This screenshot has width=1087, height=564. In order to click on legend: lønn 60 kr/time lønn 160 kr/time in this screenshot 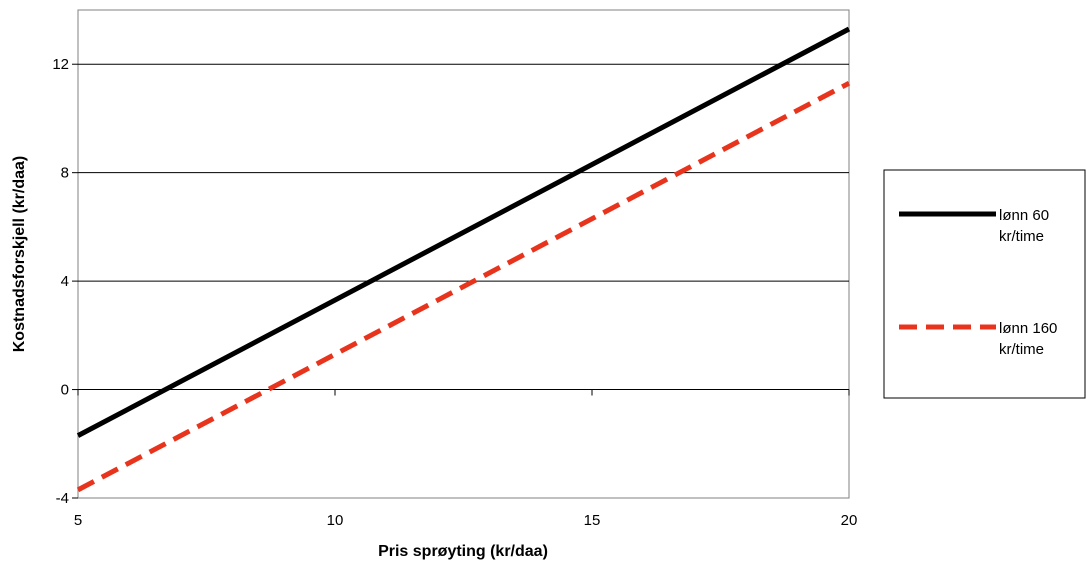, I will do `click(984, 284)`.